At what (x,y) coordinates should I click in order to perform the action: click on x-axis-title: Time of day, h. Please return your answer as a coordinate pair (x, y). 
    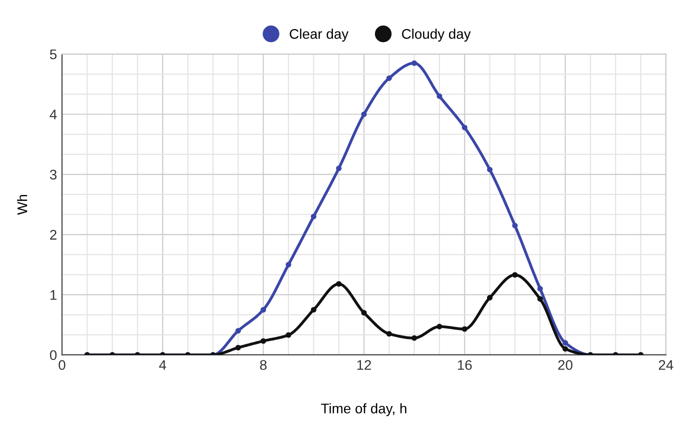
    Looking at the image, I should click on (363, 409).